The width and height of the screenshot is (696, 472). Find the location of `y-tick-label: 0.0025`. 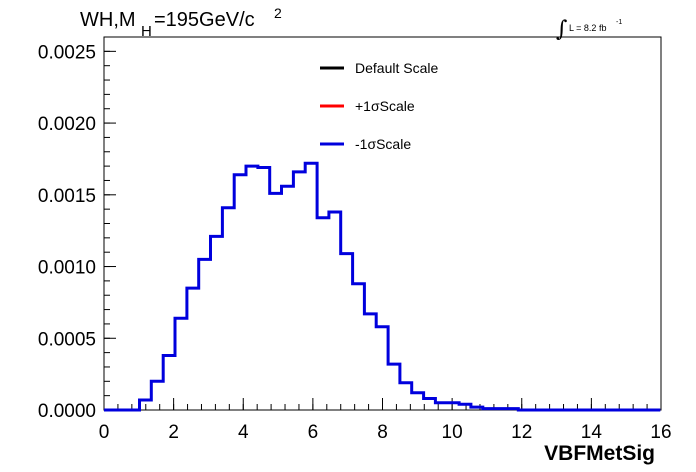

y-tick-label: 0.0025 is located at coordinates (67, 52).